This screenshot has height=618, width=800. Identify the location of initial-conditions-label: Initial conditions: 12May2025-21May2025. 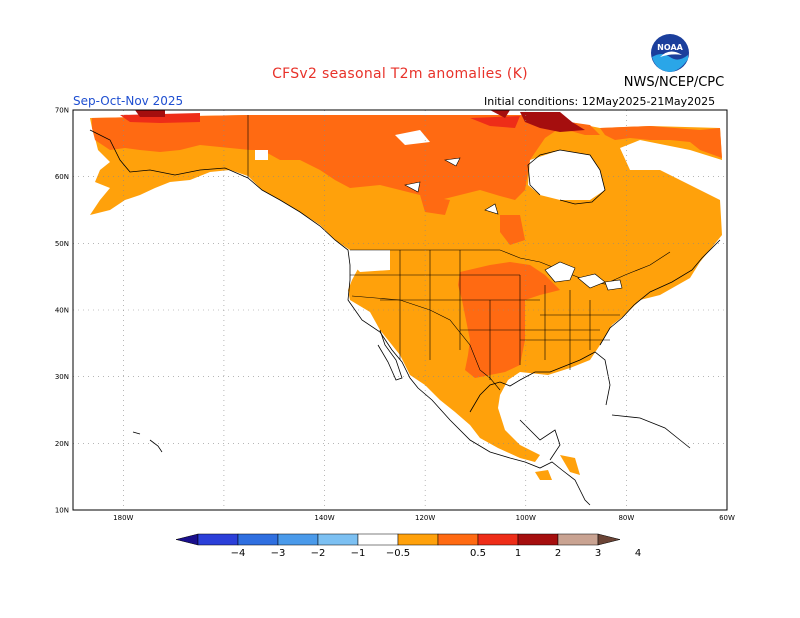
(600, 101).